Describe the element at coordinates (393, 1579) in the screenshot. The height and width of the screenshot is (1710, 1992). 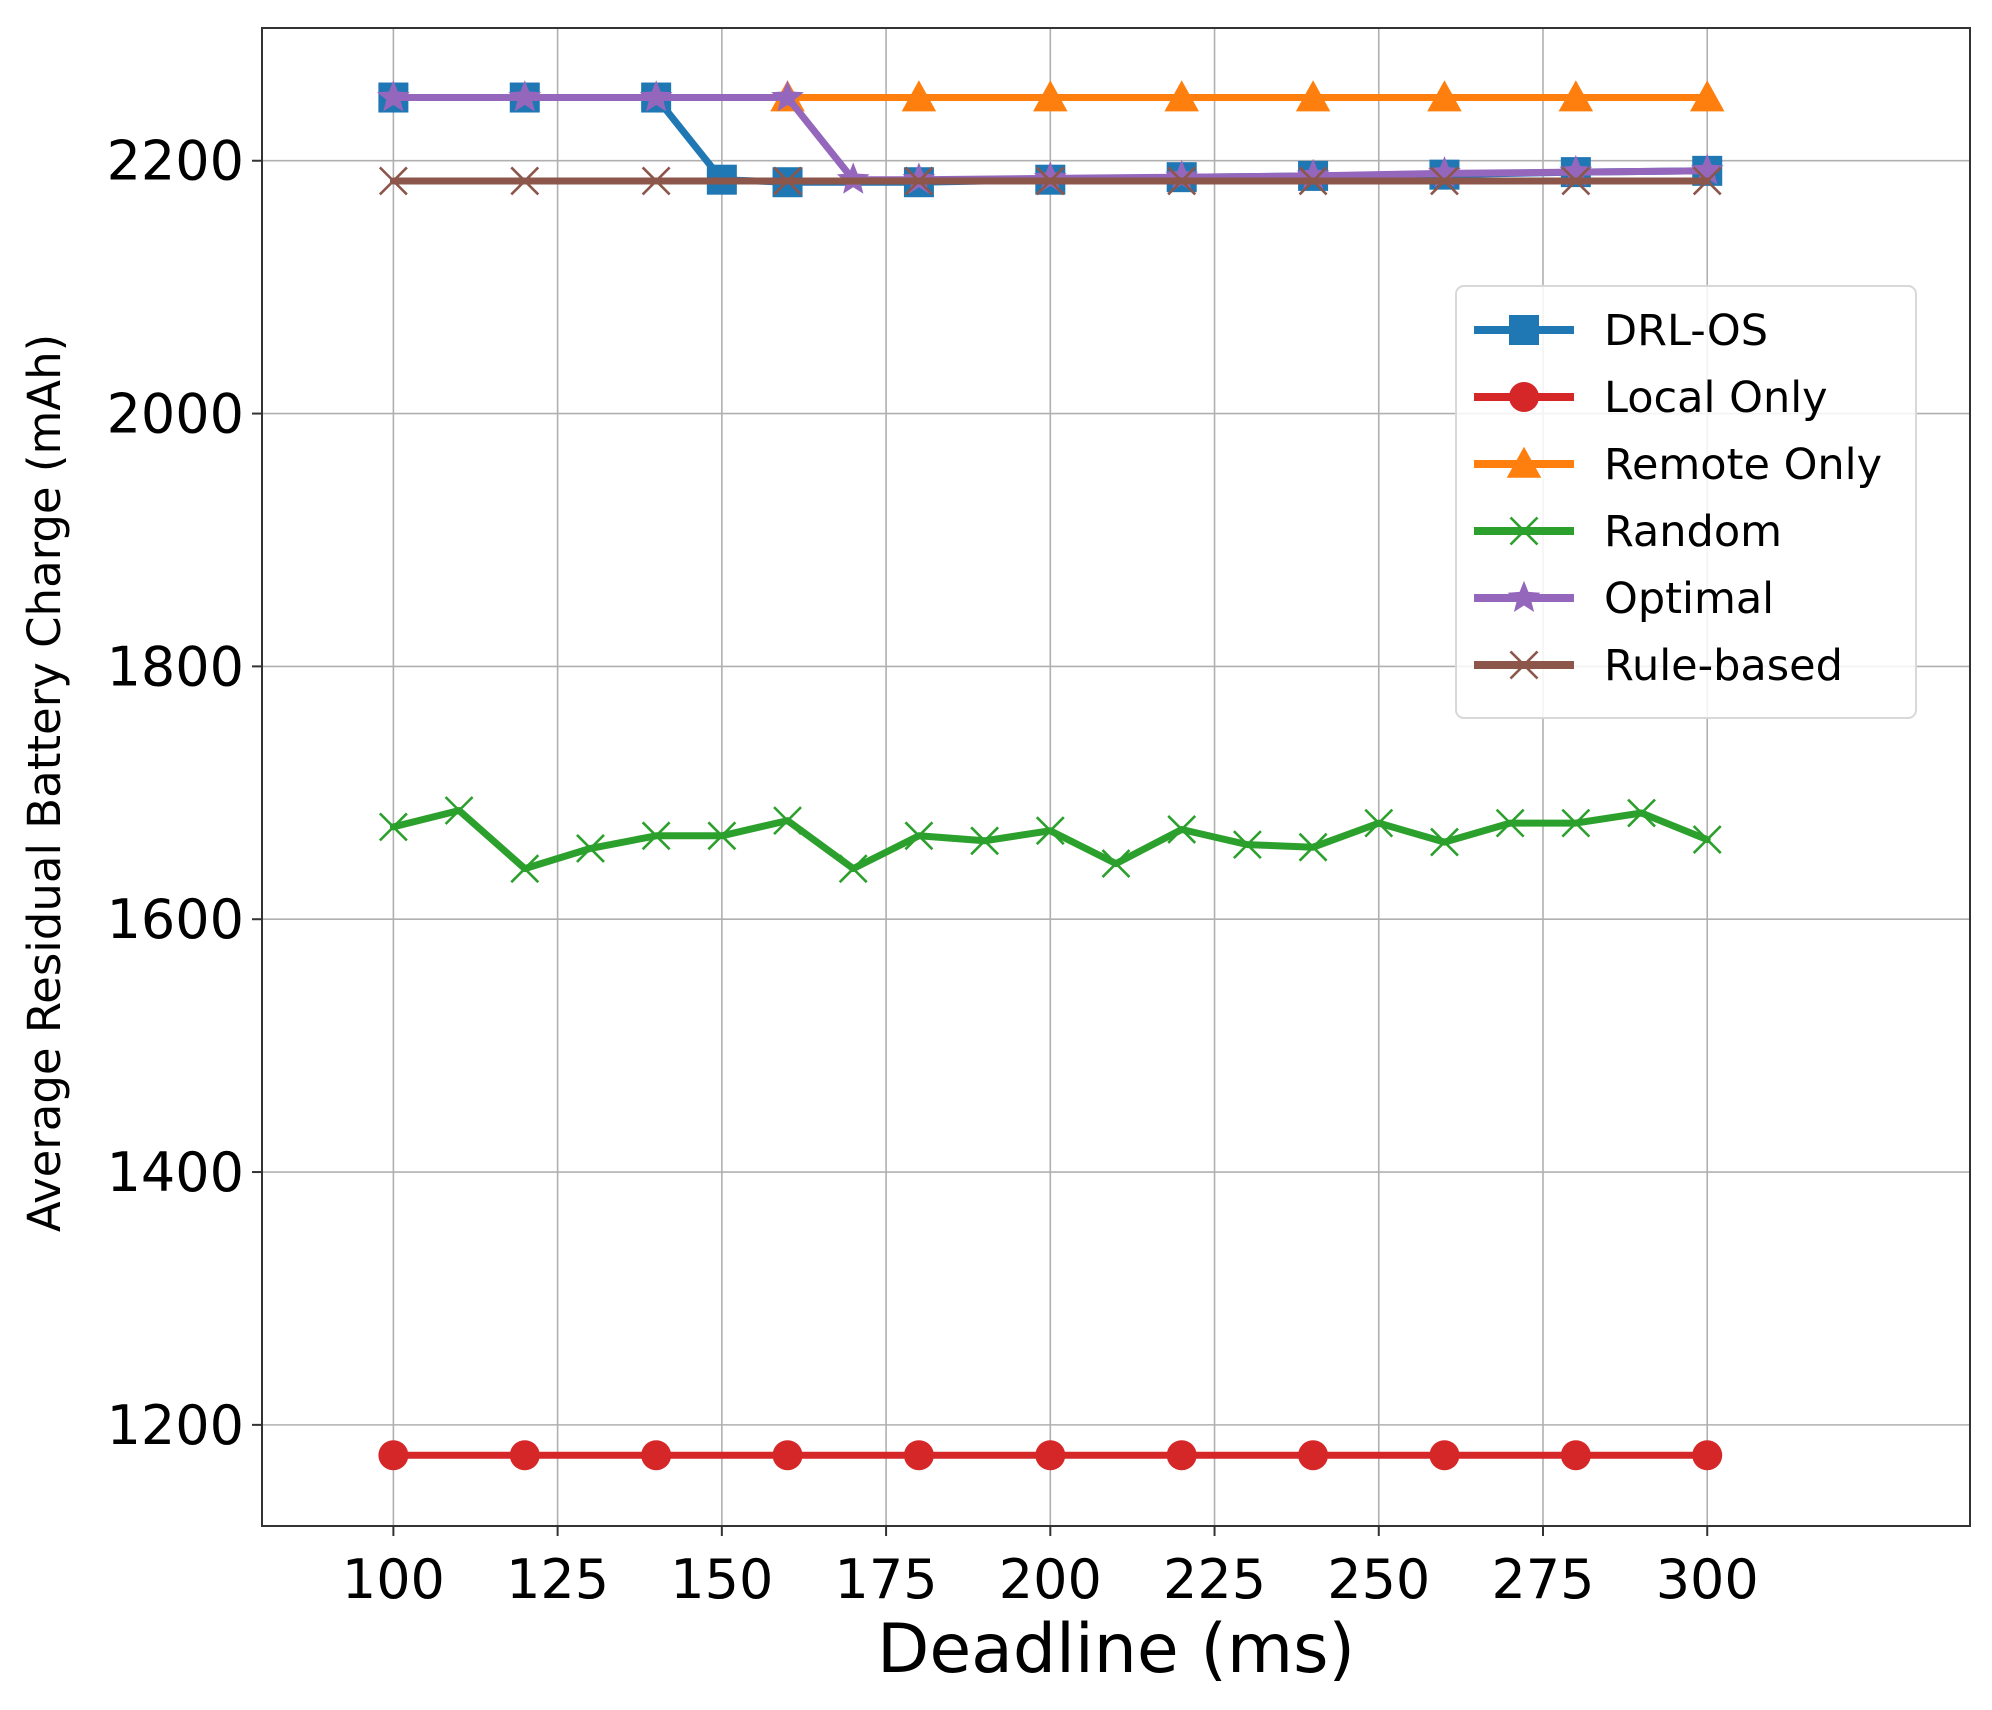
I see `x-tick-label: 100` at that location.